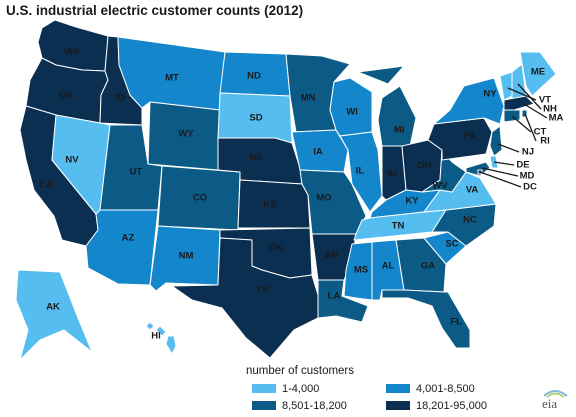 The image size is (576, 417). Describe the element at coordinates (456, 322) in the screenshot. I see `state-label-fl: FL` at that location.